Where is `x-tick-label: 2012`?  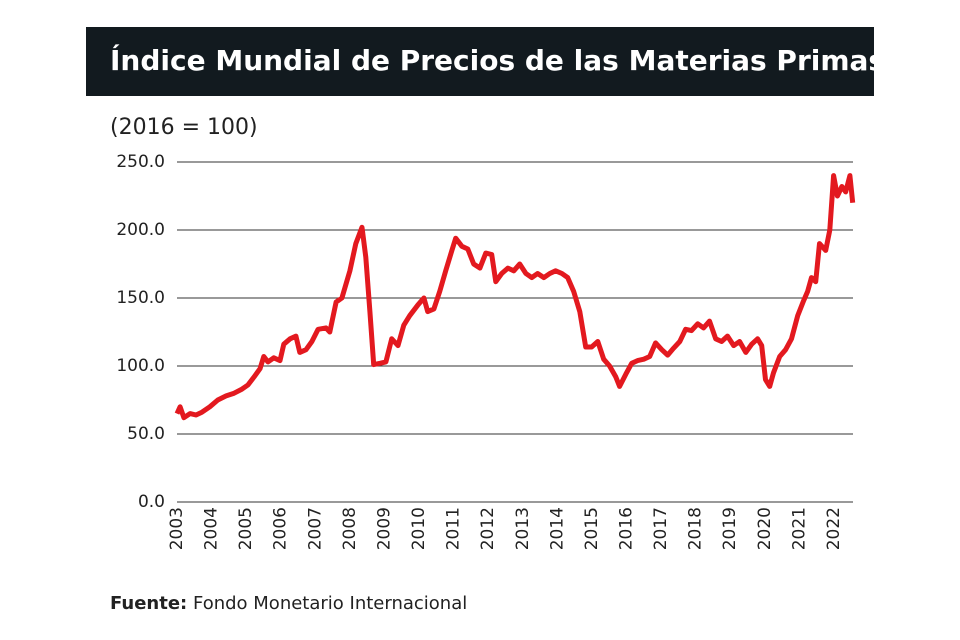 x-tick-label: 2012 is located at coordinates (488, 528).